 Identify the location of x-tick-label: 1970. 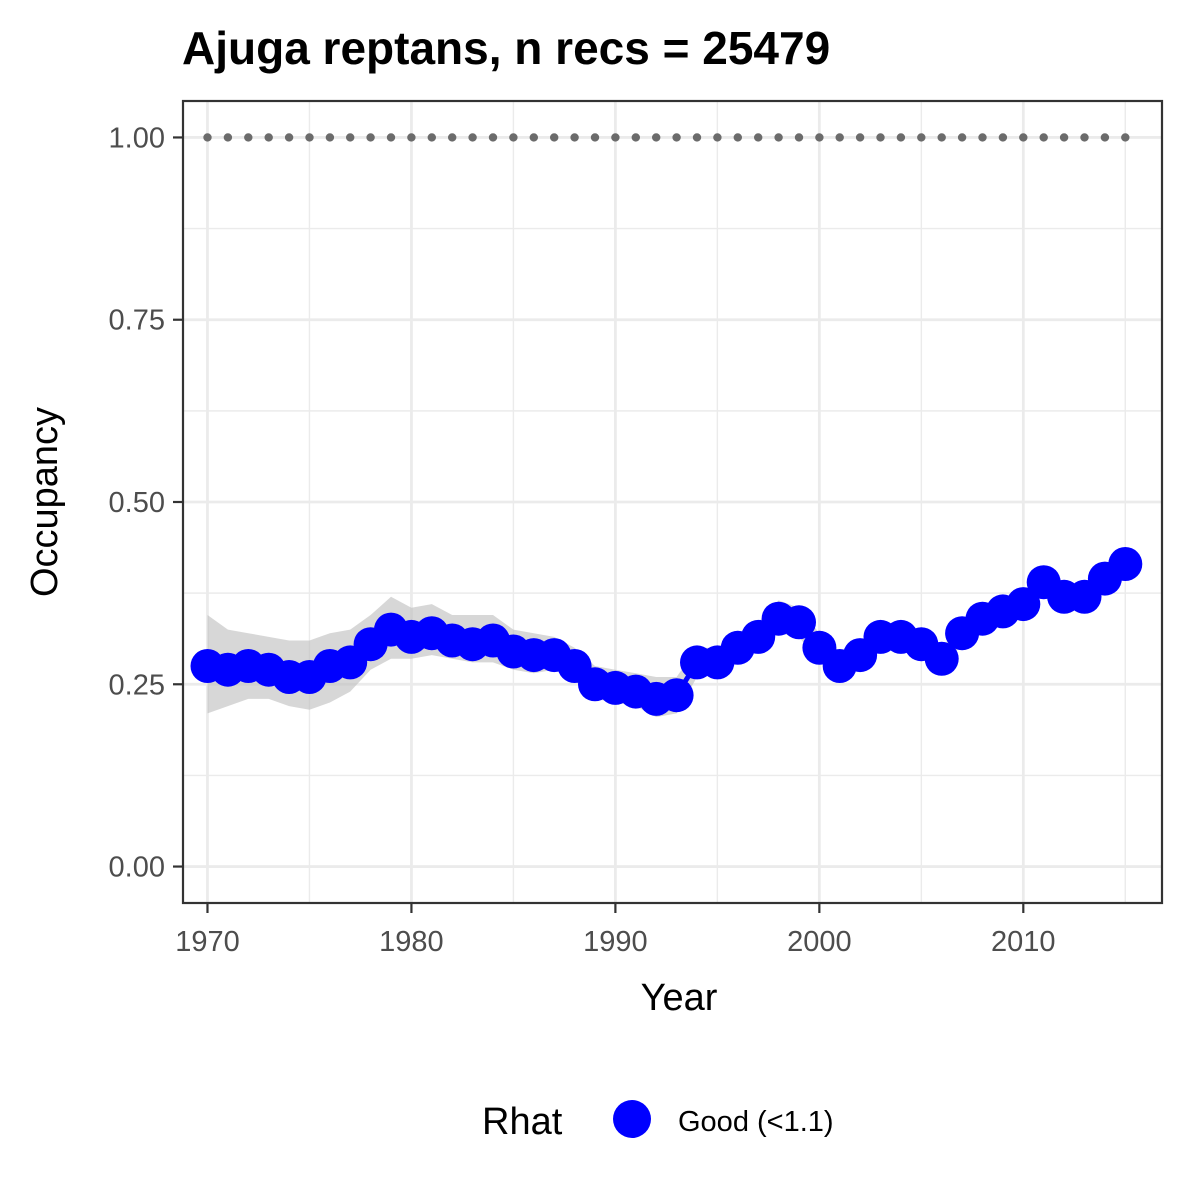
(207, 942).